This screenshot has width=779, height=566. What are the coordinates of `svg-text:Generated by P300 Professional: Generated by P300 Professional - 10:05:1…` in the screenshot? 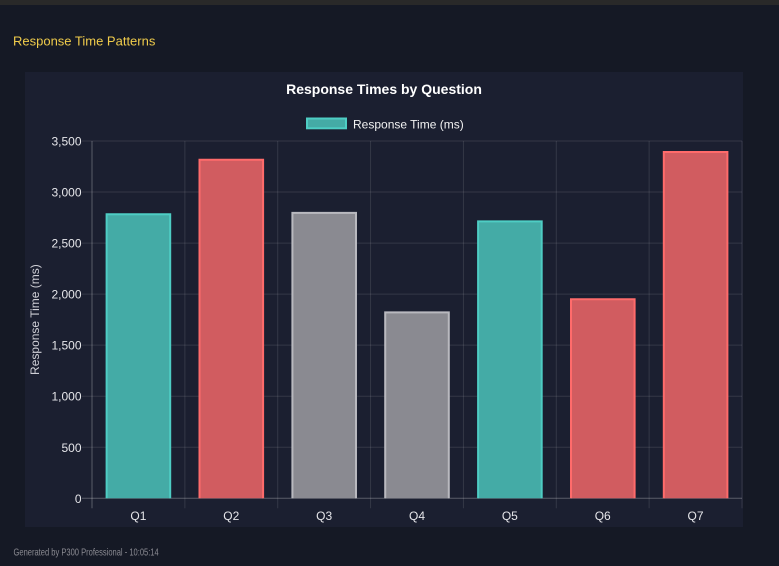 It's located at (86, 552).